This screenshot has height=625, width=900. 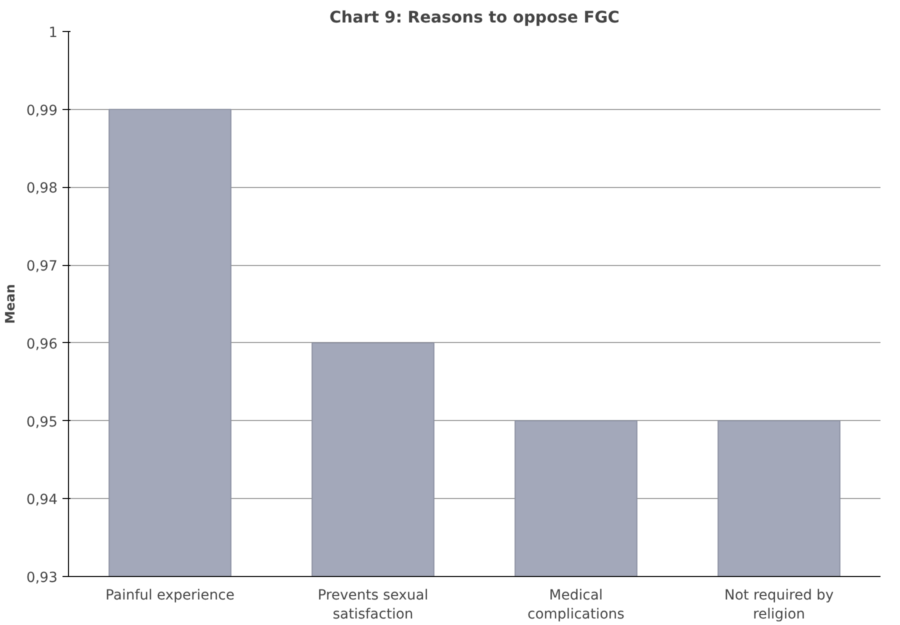 What do you see at coordinates (373, 605) in the screenshot?
I see `x-tick-label: Prevents sexual satisfaction` at bounding box center [373, 605].